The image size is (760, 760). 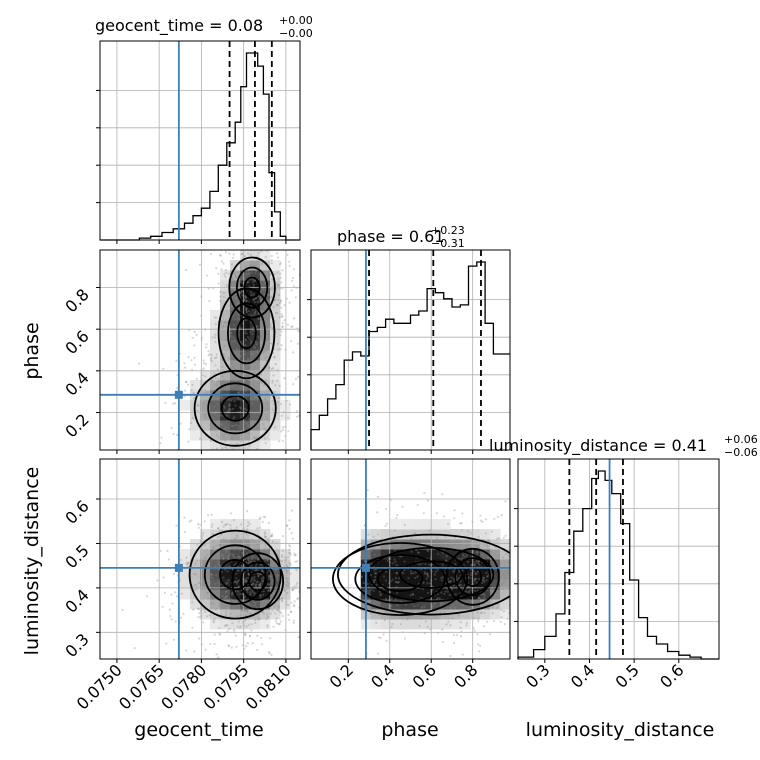 I want to click on panel-frame-phase-luminosity-distance, so click(x=410, y=559).